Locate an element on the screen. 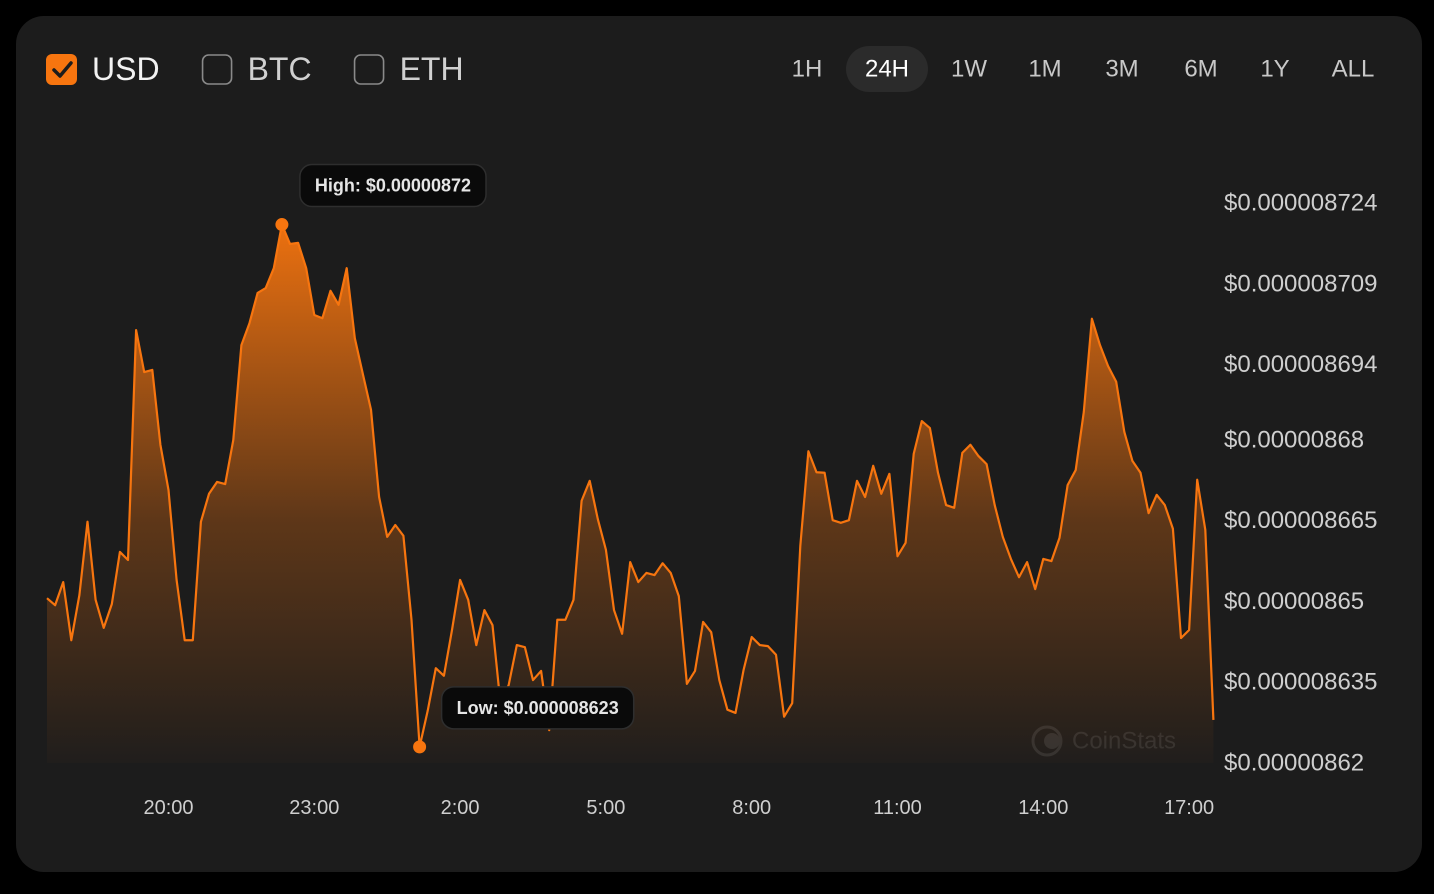 The width and height of the screenshot is (1434, 894). range-button: 1Y is located at coordinates (1274, 69).